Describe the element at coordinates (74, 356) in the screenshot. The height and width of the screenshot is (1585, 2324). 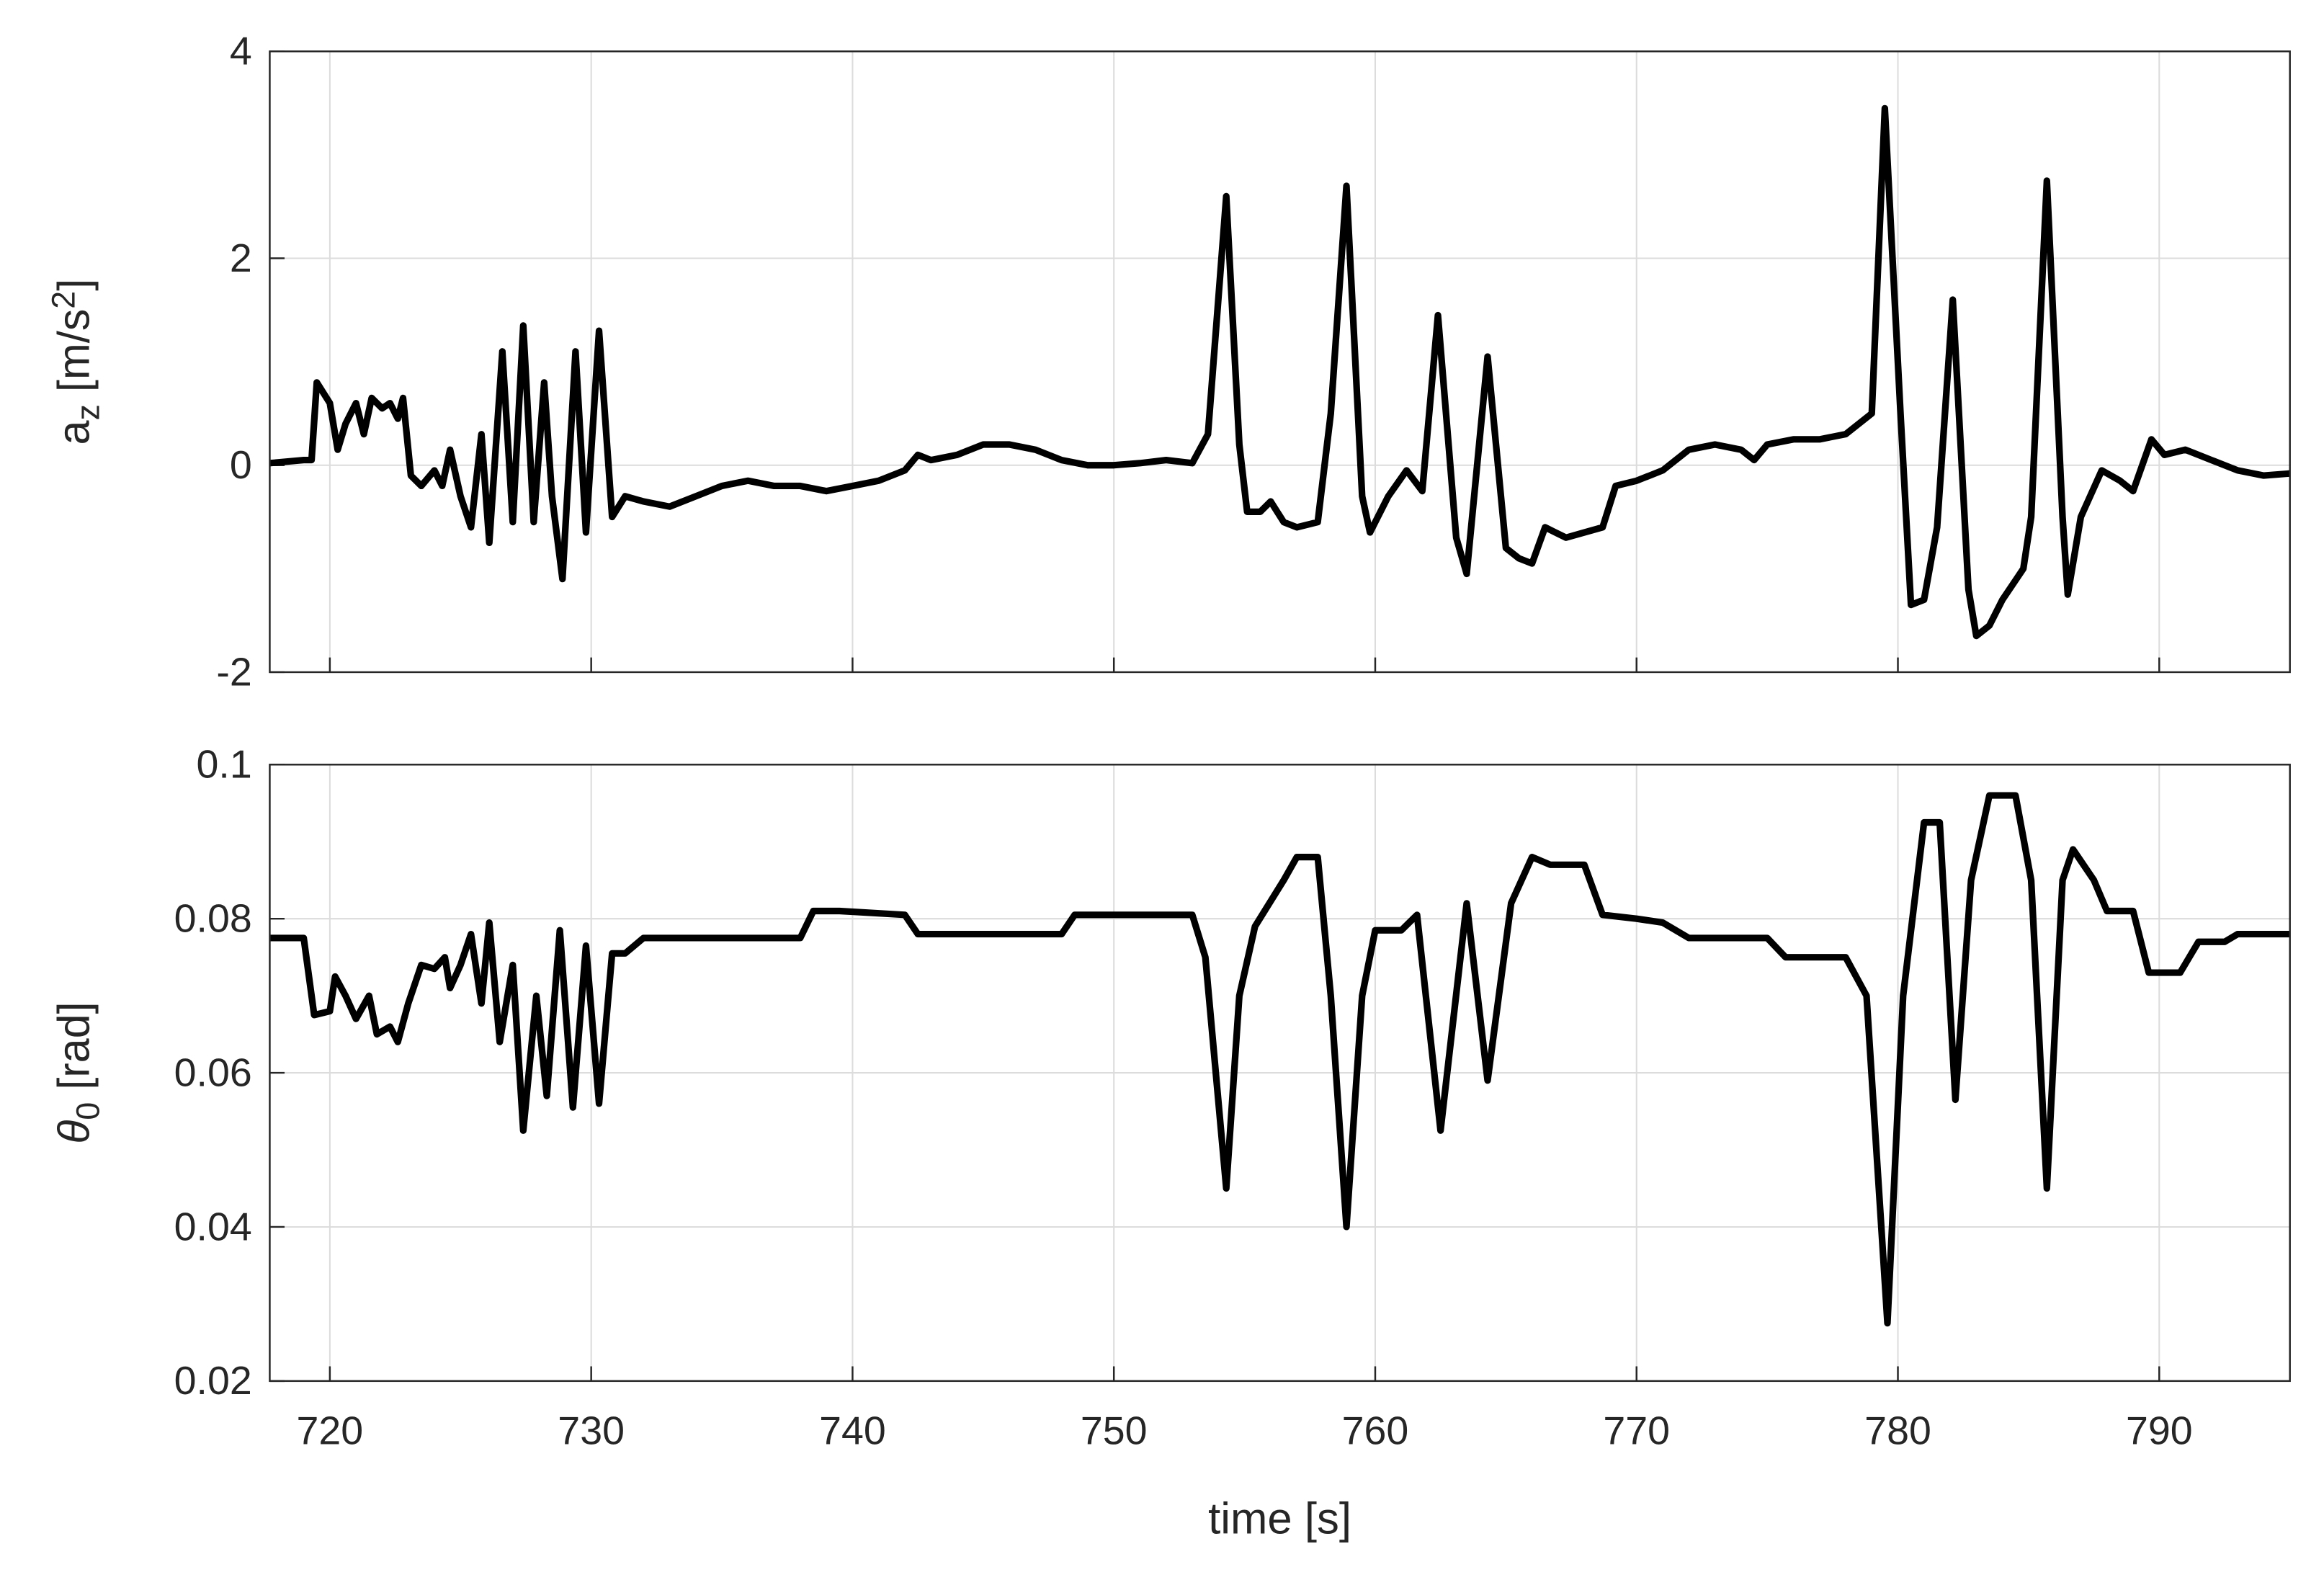
I see `y-axis-label-part: [m/s` at that location.